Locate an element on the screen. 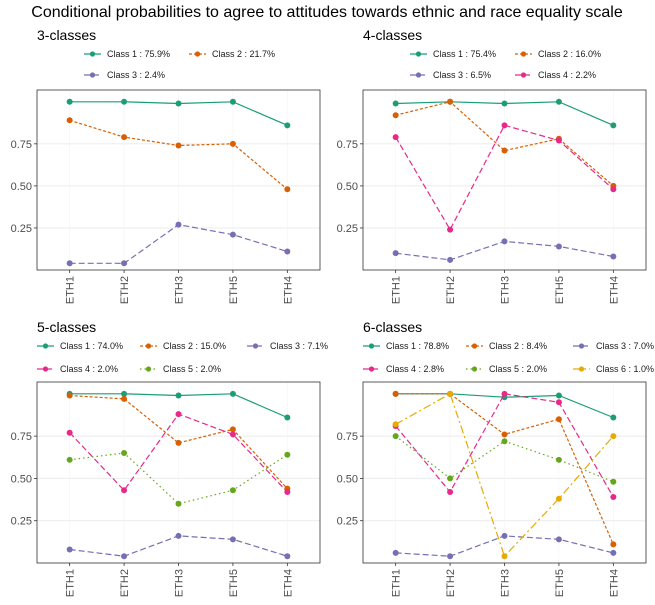 This screenshot has width=655, height=605. legend-item: Class 4 : 2.8% is located at coordinates (403, 369).